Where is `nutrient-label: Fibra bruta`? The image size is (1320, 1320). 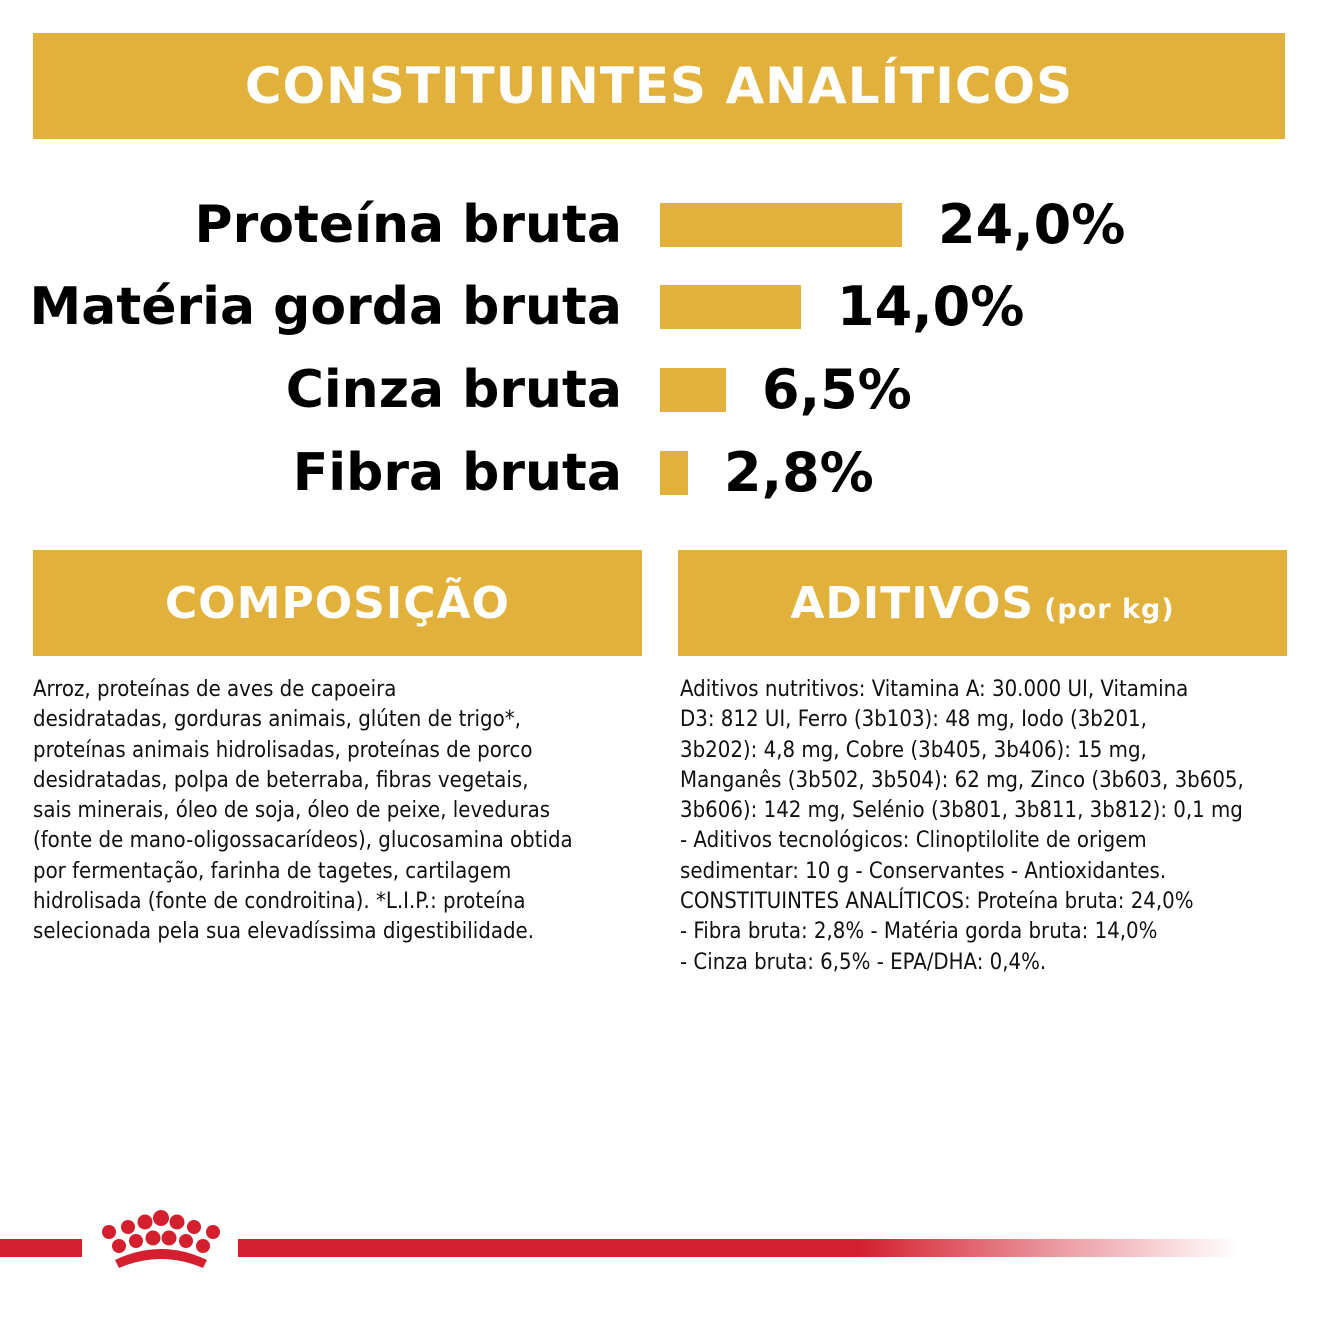
nutrient-label: Fibra bruta is located at coordinates (457, 473).